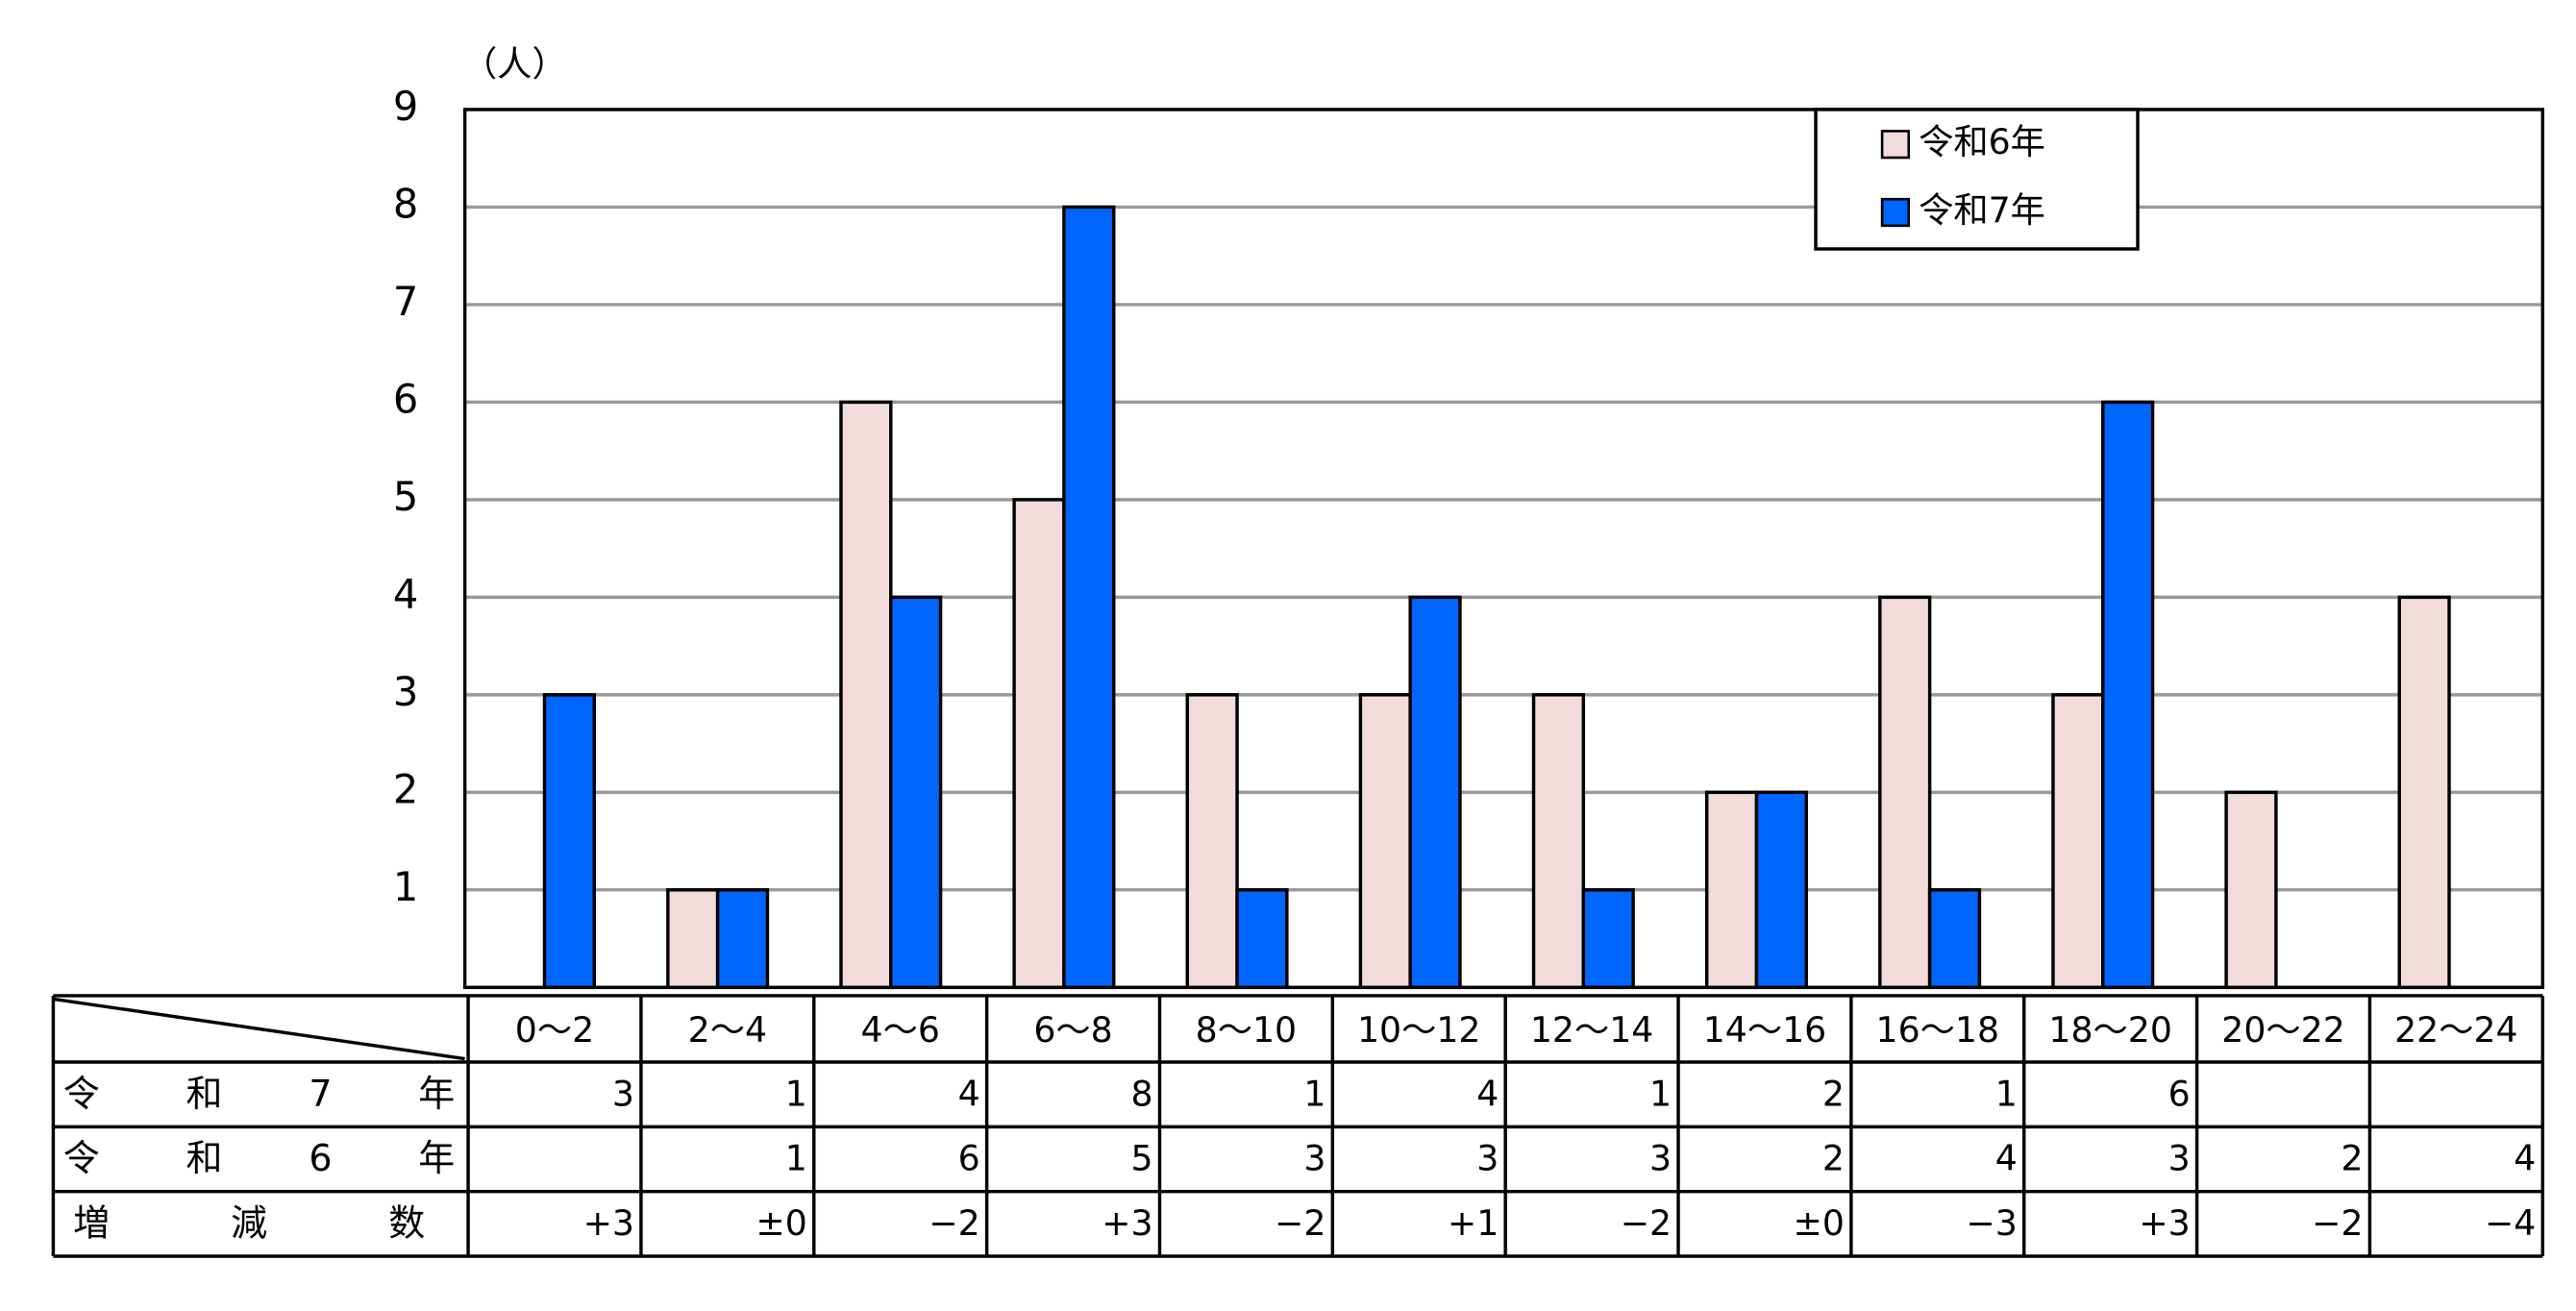 Image resolution: width=2576 pixels, height=1311 pixels. I want to click on table-cell: +1, so click(1474, 1223).